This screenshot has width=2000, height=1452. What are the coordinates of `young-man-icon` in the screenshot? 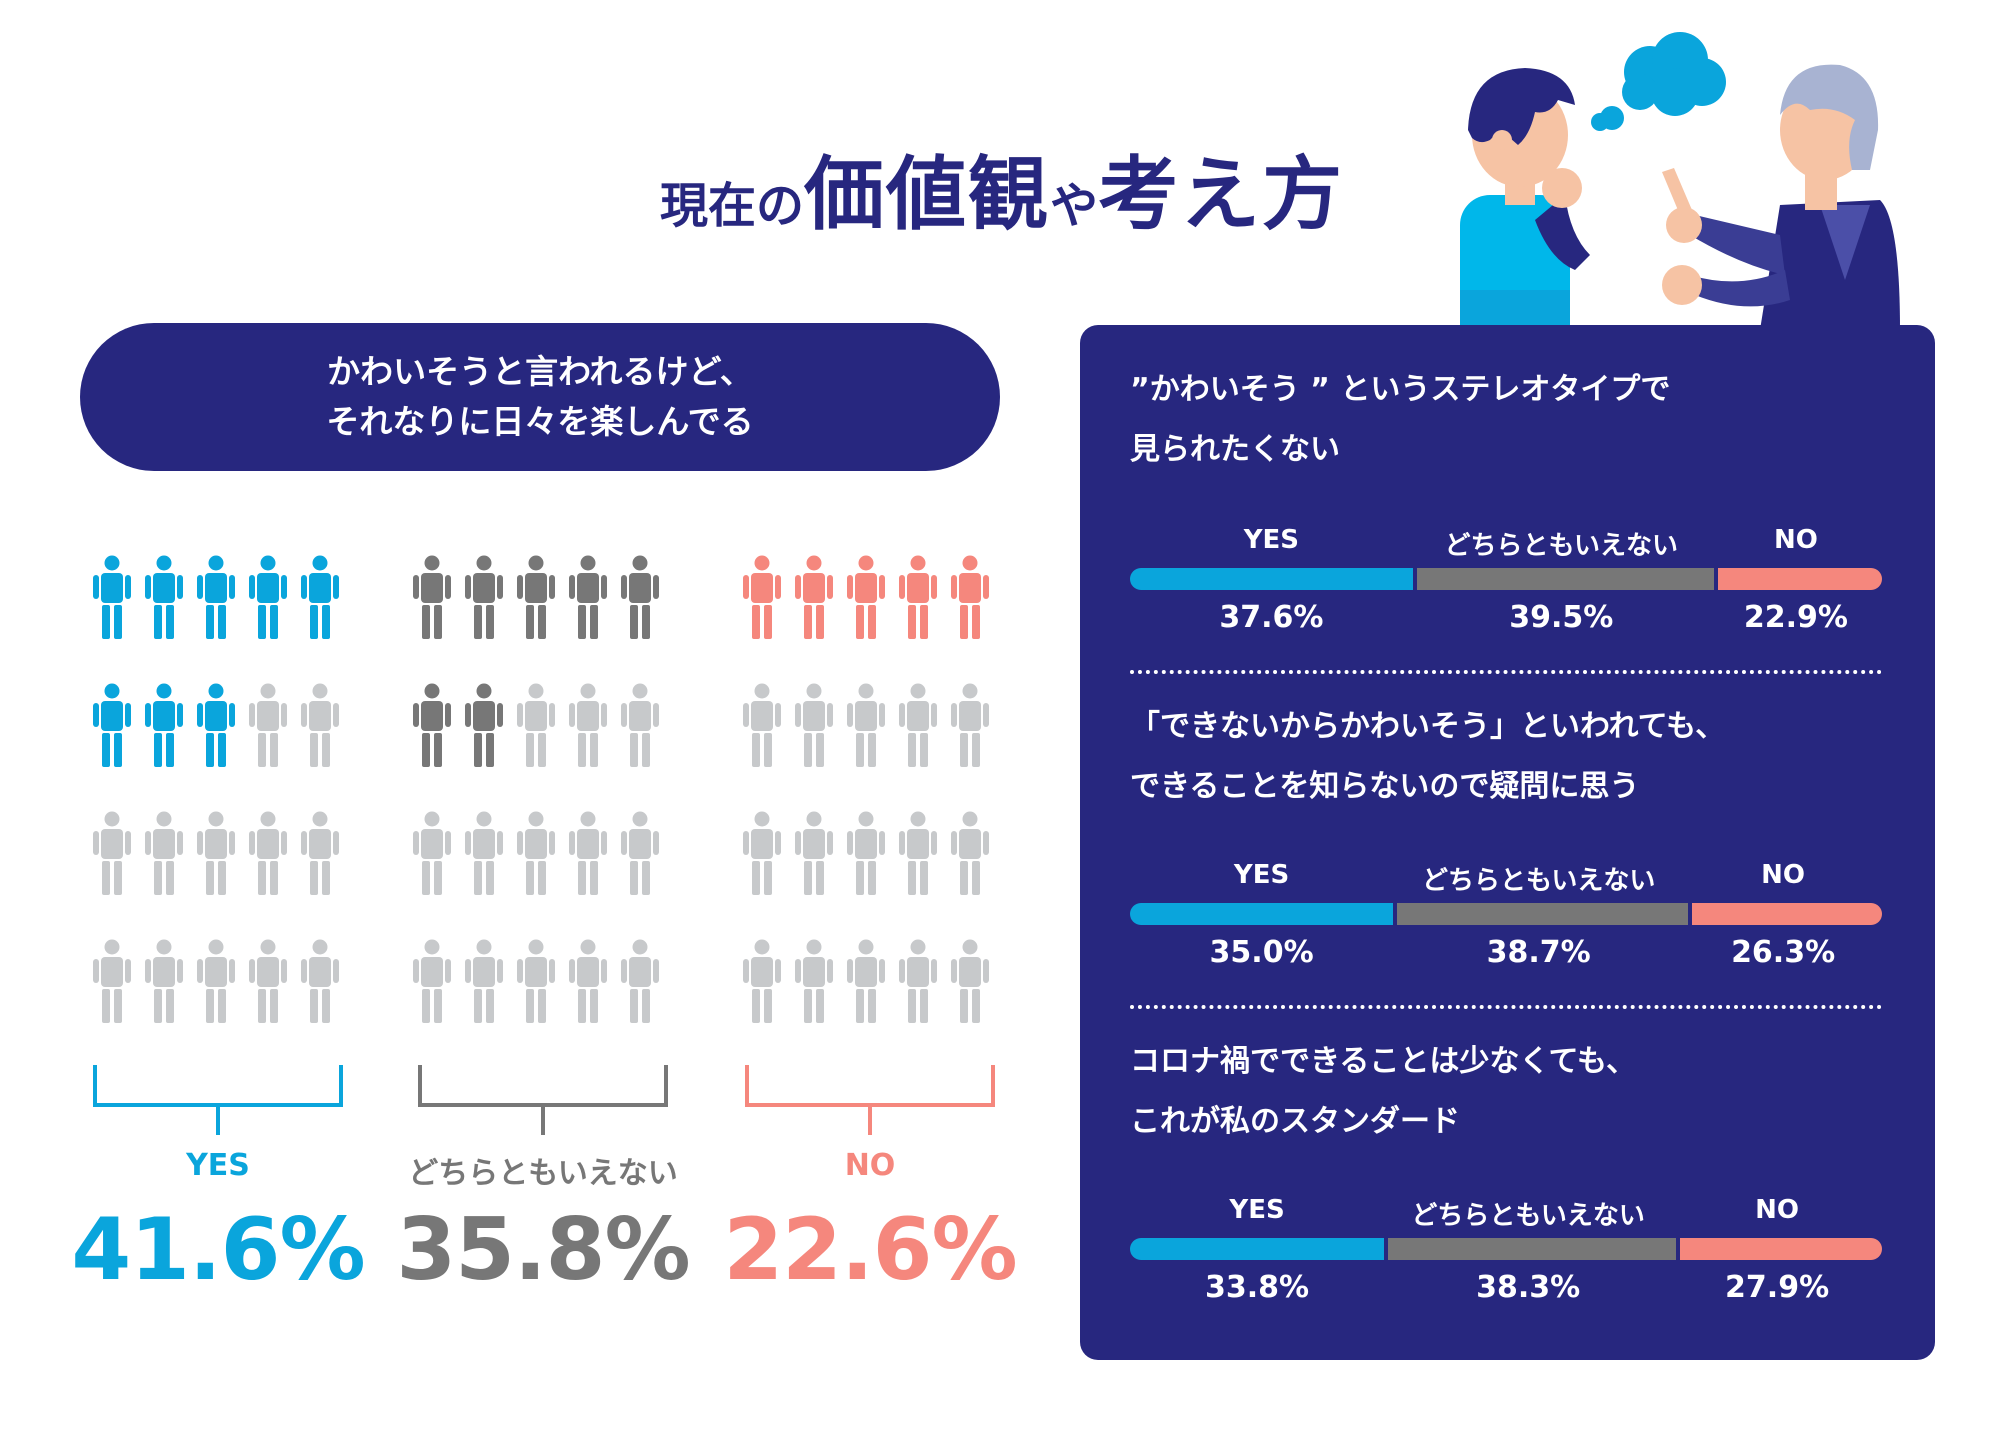 It's located at (1525, 199).